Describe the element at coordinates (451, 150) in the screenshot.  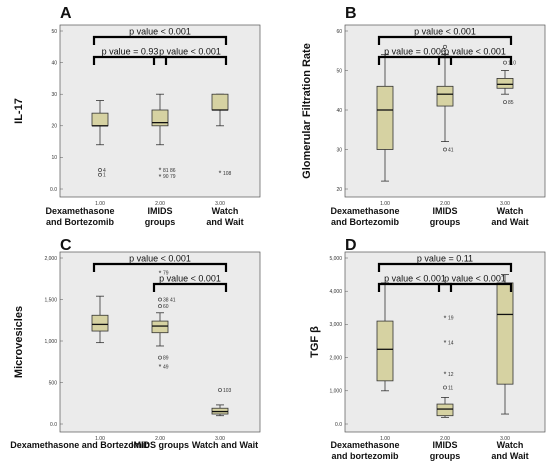
I see `outlier-label: 41` at that location.